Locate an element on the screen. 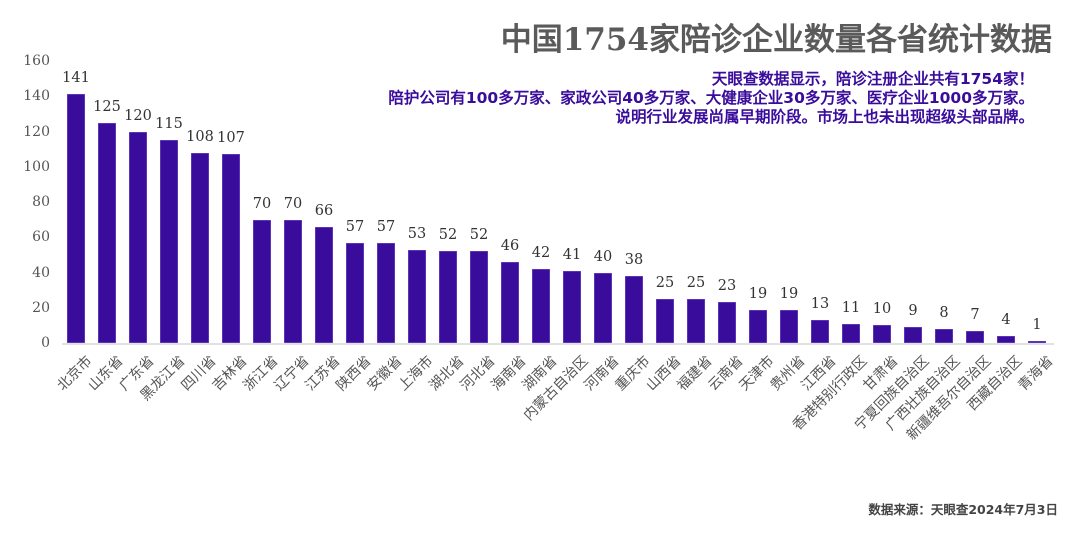 The height and width of the screenshot is (534, 1080). bar-value-label: 66 is located at coordinates (324, 210).